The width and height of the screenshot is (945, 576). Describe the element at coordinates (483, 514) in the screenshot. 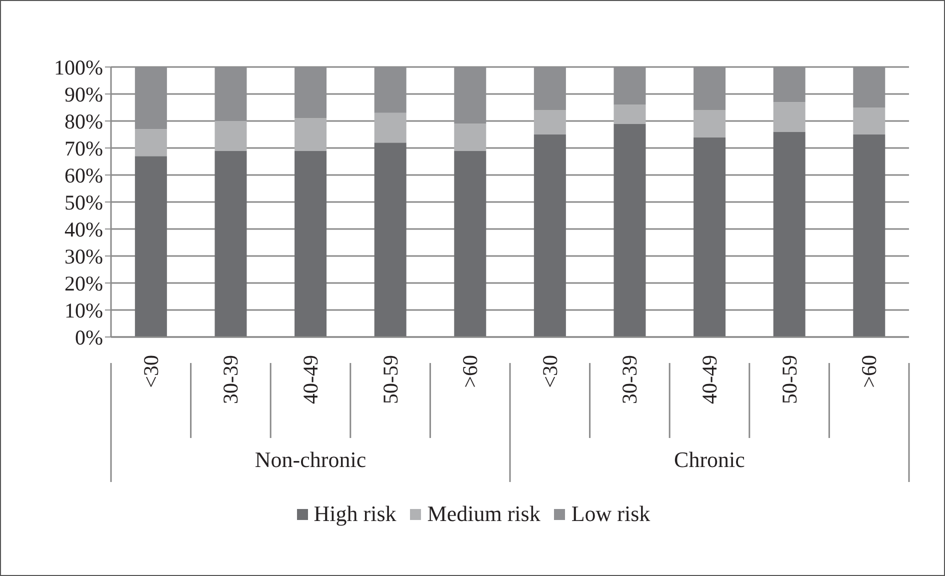

I see `legend-label: Medium risk` at that location.